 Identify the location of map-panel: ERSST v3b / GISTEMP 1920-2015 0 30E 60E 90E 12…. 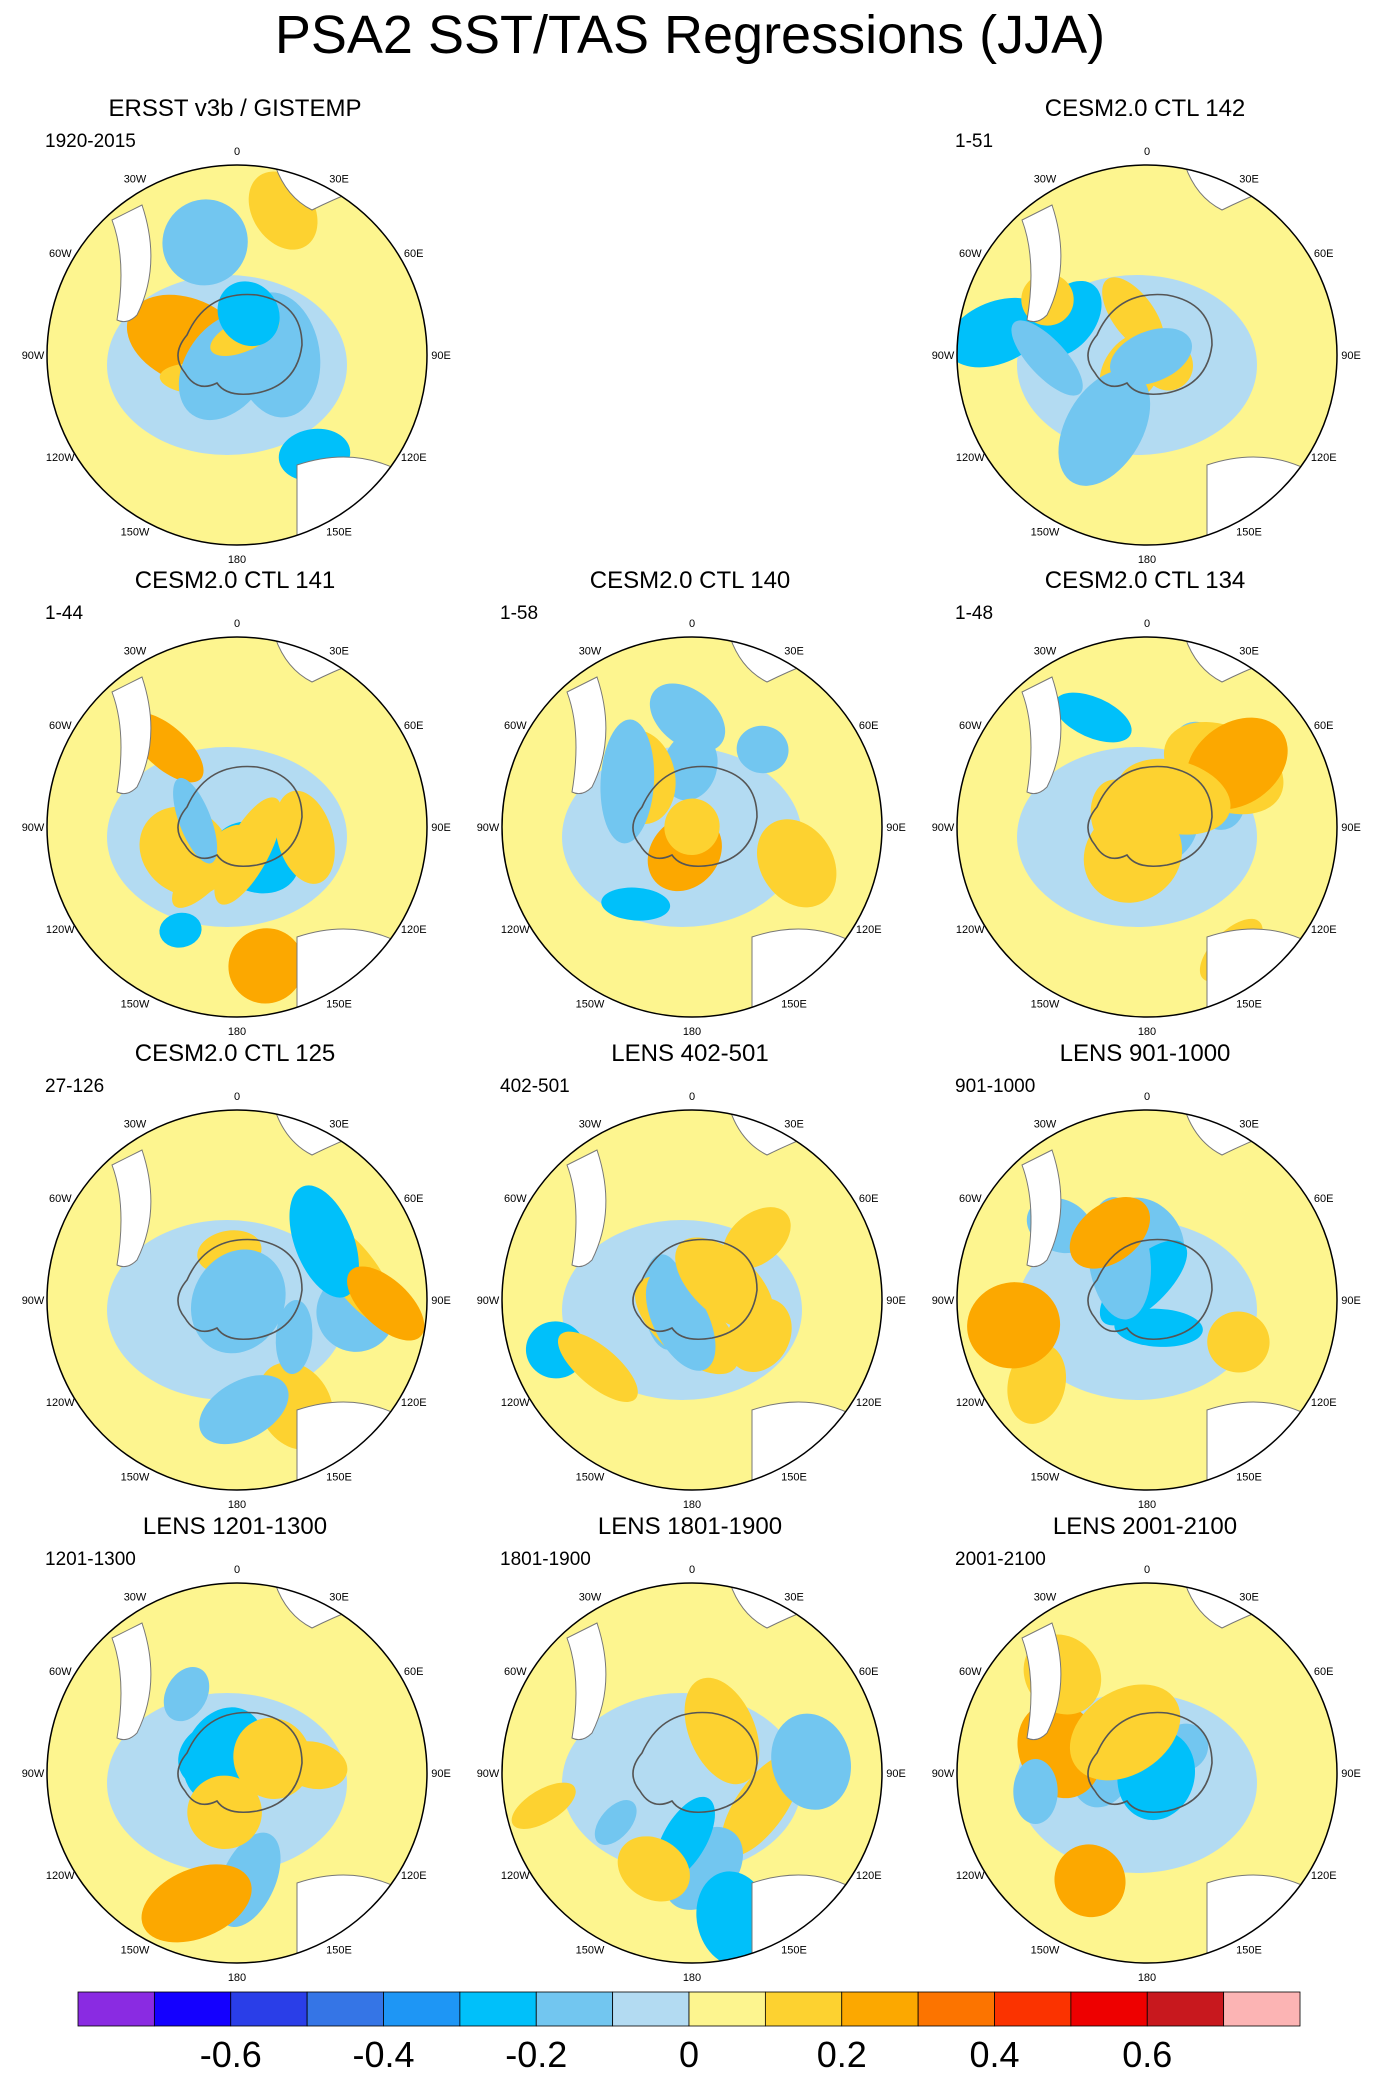
(235, 330).